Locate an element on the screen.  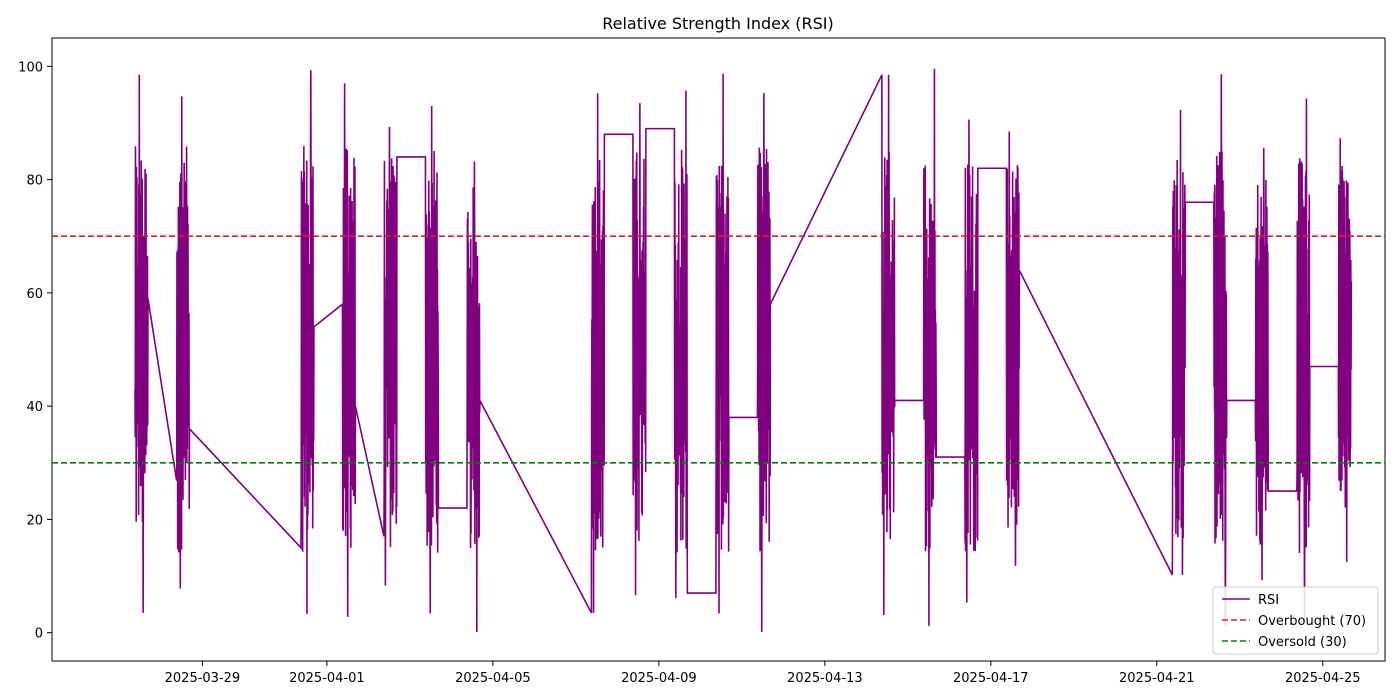
x-tick-label: 2025-04-13 is located at coordinates (825, 678).